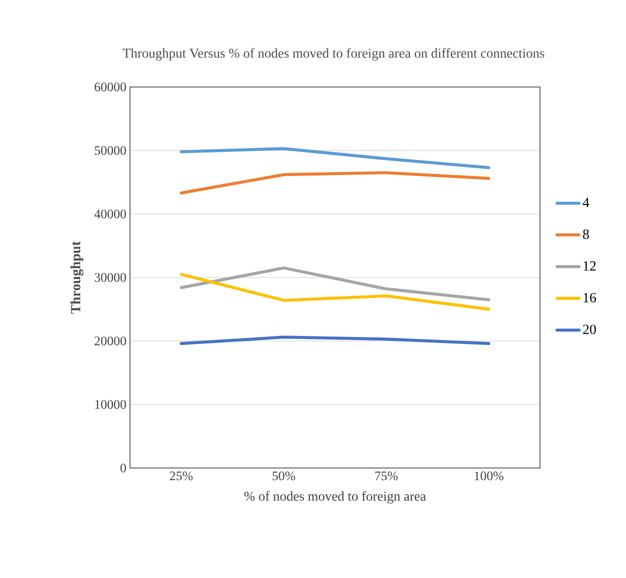 The width and height of the screenshot is (626, 578). Describe the element at coordinates (110, 150) in the screenshot. I see `y-tick-label: 50000` at that location.